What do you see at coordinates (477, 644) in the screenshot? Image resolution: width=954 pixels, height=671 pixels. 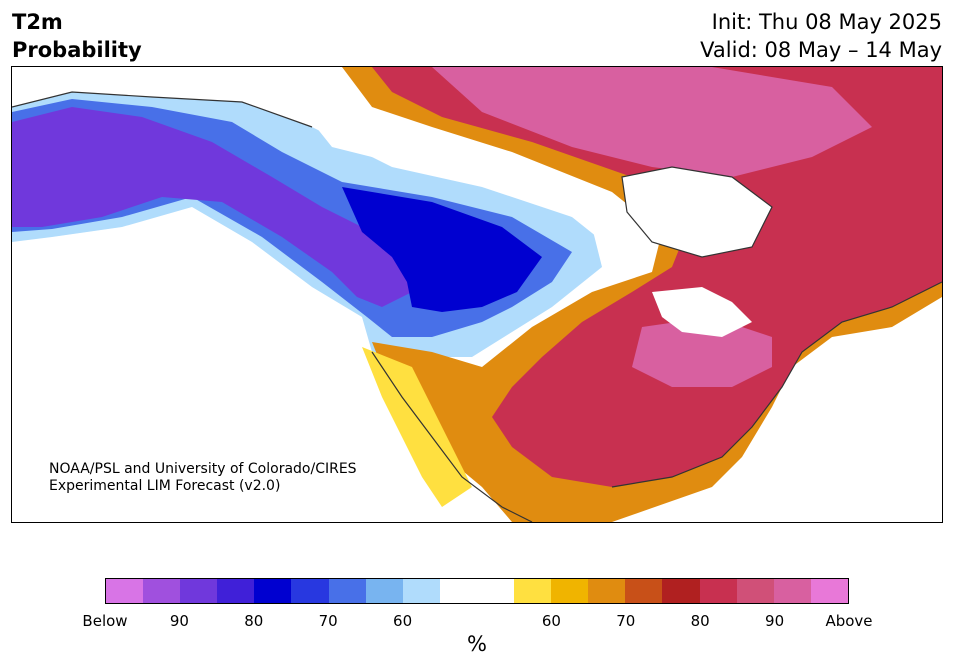 I see `colorbar-unit: %` at bounding box center [477, 644].